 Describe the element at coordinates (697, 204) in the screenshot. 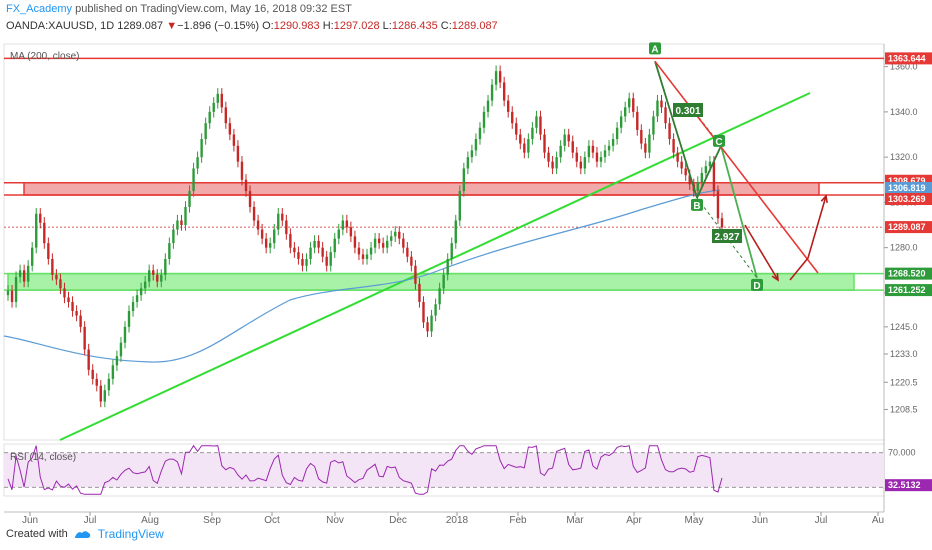

I see `pattern-point-b` at that location.